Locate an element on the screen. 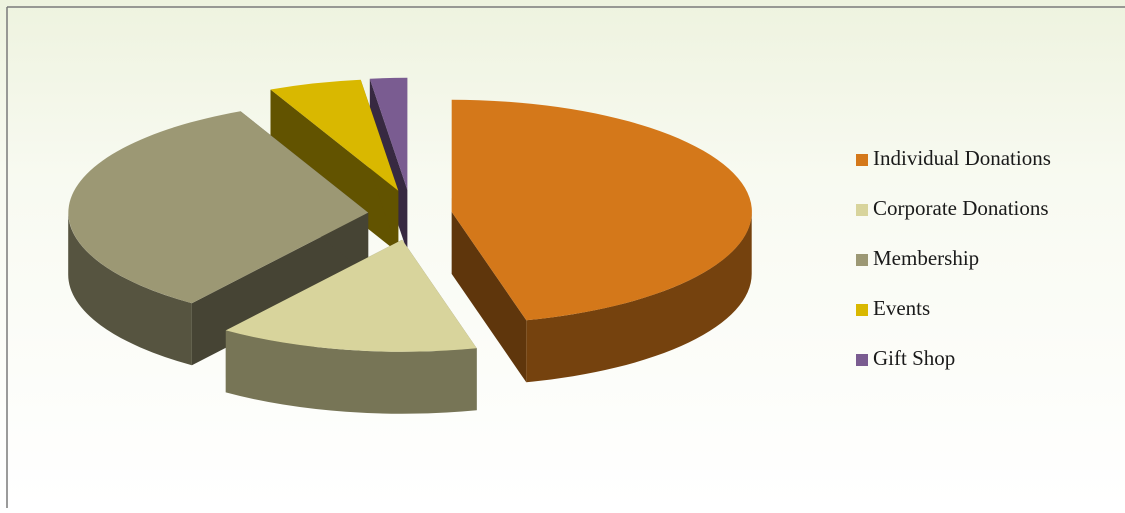  legend-label: Gift Shop is located at coordinates (914, 358).